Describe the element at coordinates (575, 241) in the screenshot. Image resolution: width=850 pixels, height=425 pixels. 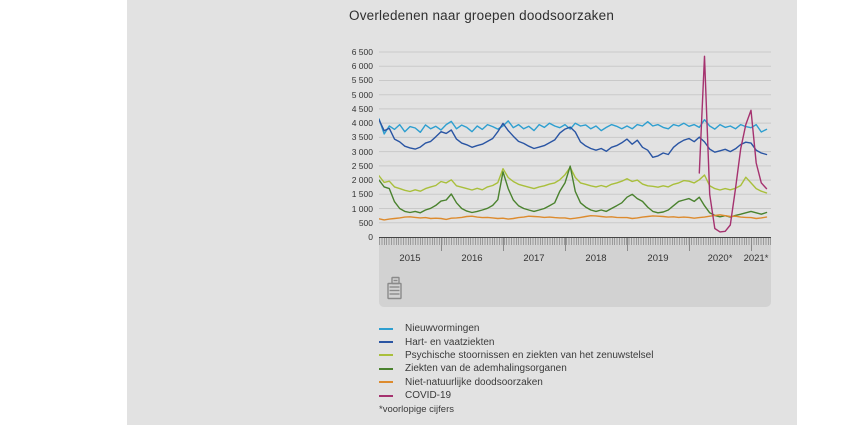
I see `minor-tick-strip` at that location.